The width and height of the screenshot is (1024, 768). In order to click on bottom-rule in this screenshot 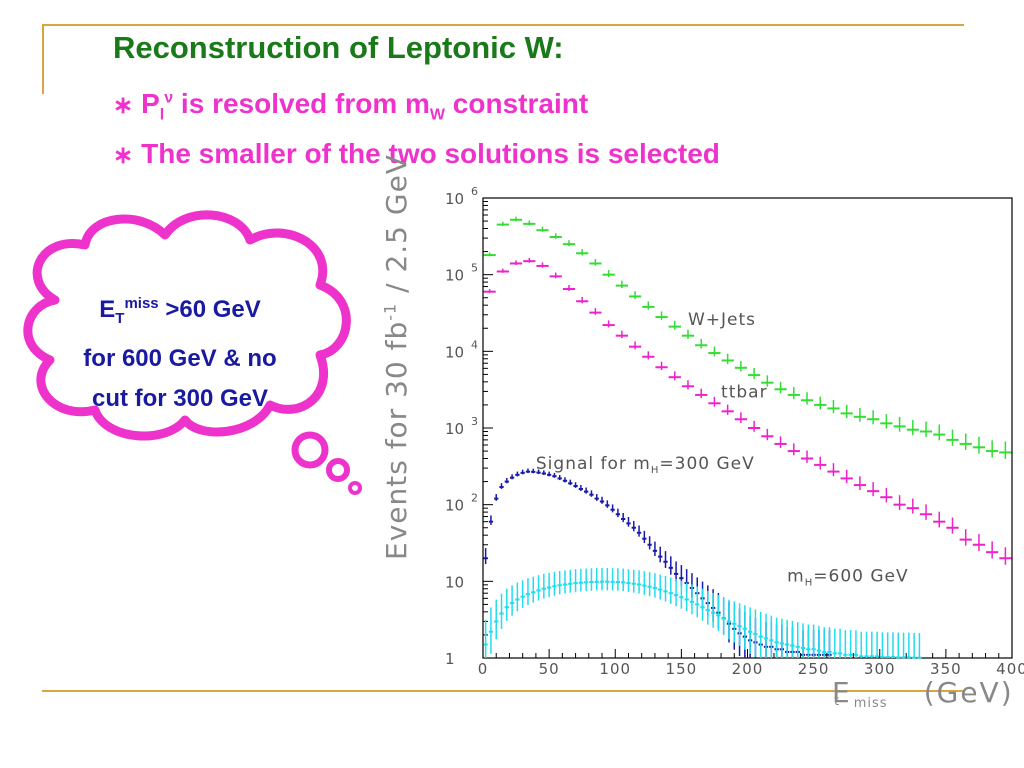, I will do `click(503, 691)`.